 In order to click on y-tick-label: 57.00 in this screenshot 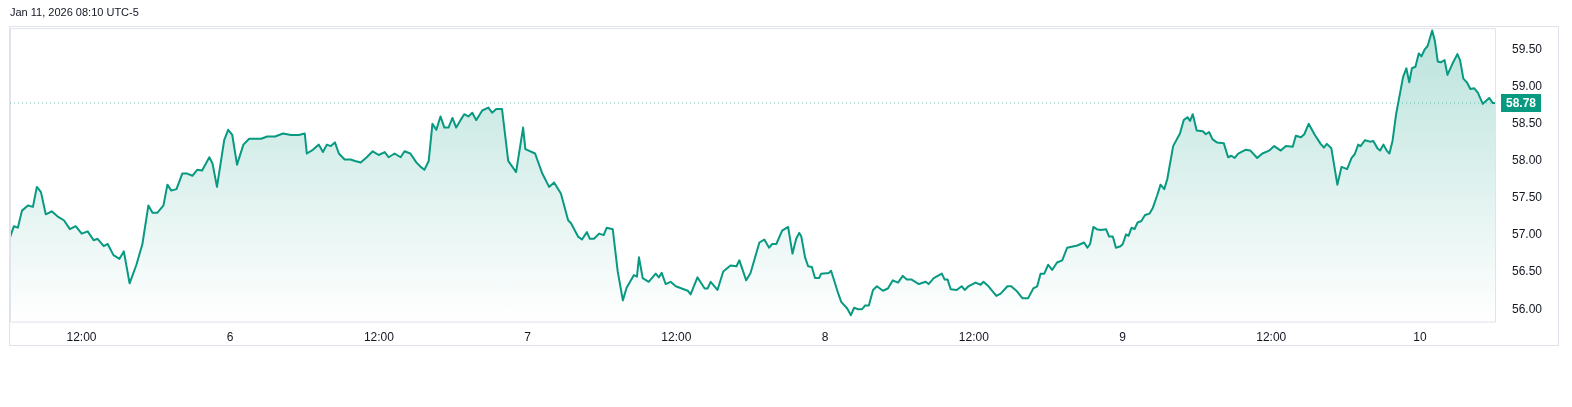, I will do `click(1527, 234)`.